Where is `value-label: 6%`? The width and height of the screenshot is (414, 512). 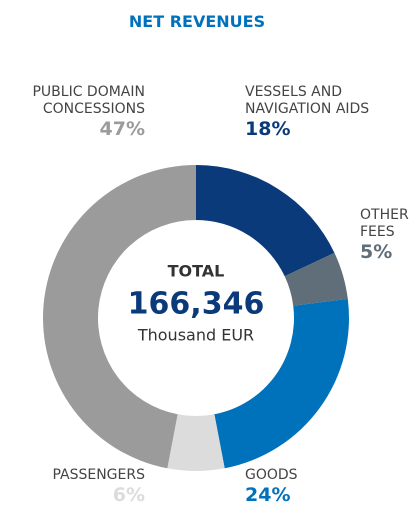
value-label: 6% is located at coordinates (128, 495).